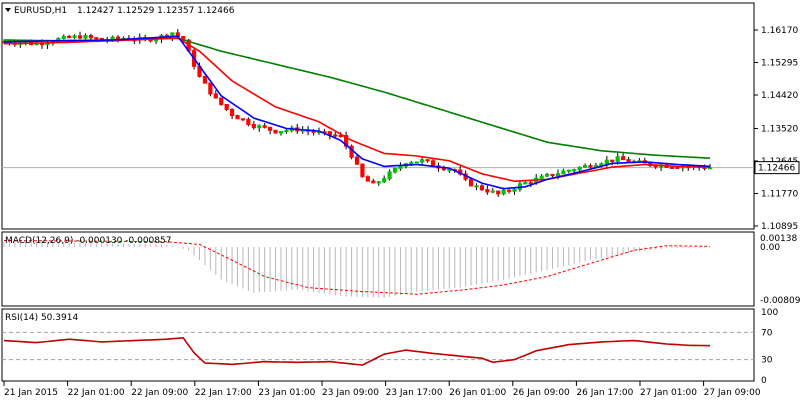 The image size is (800, 400). I want to click on macd-layer, so click(357, 269).